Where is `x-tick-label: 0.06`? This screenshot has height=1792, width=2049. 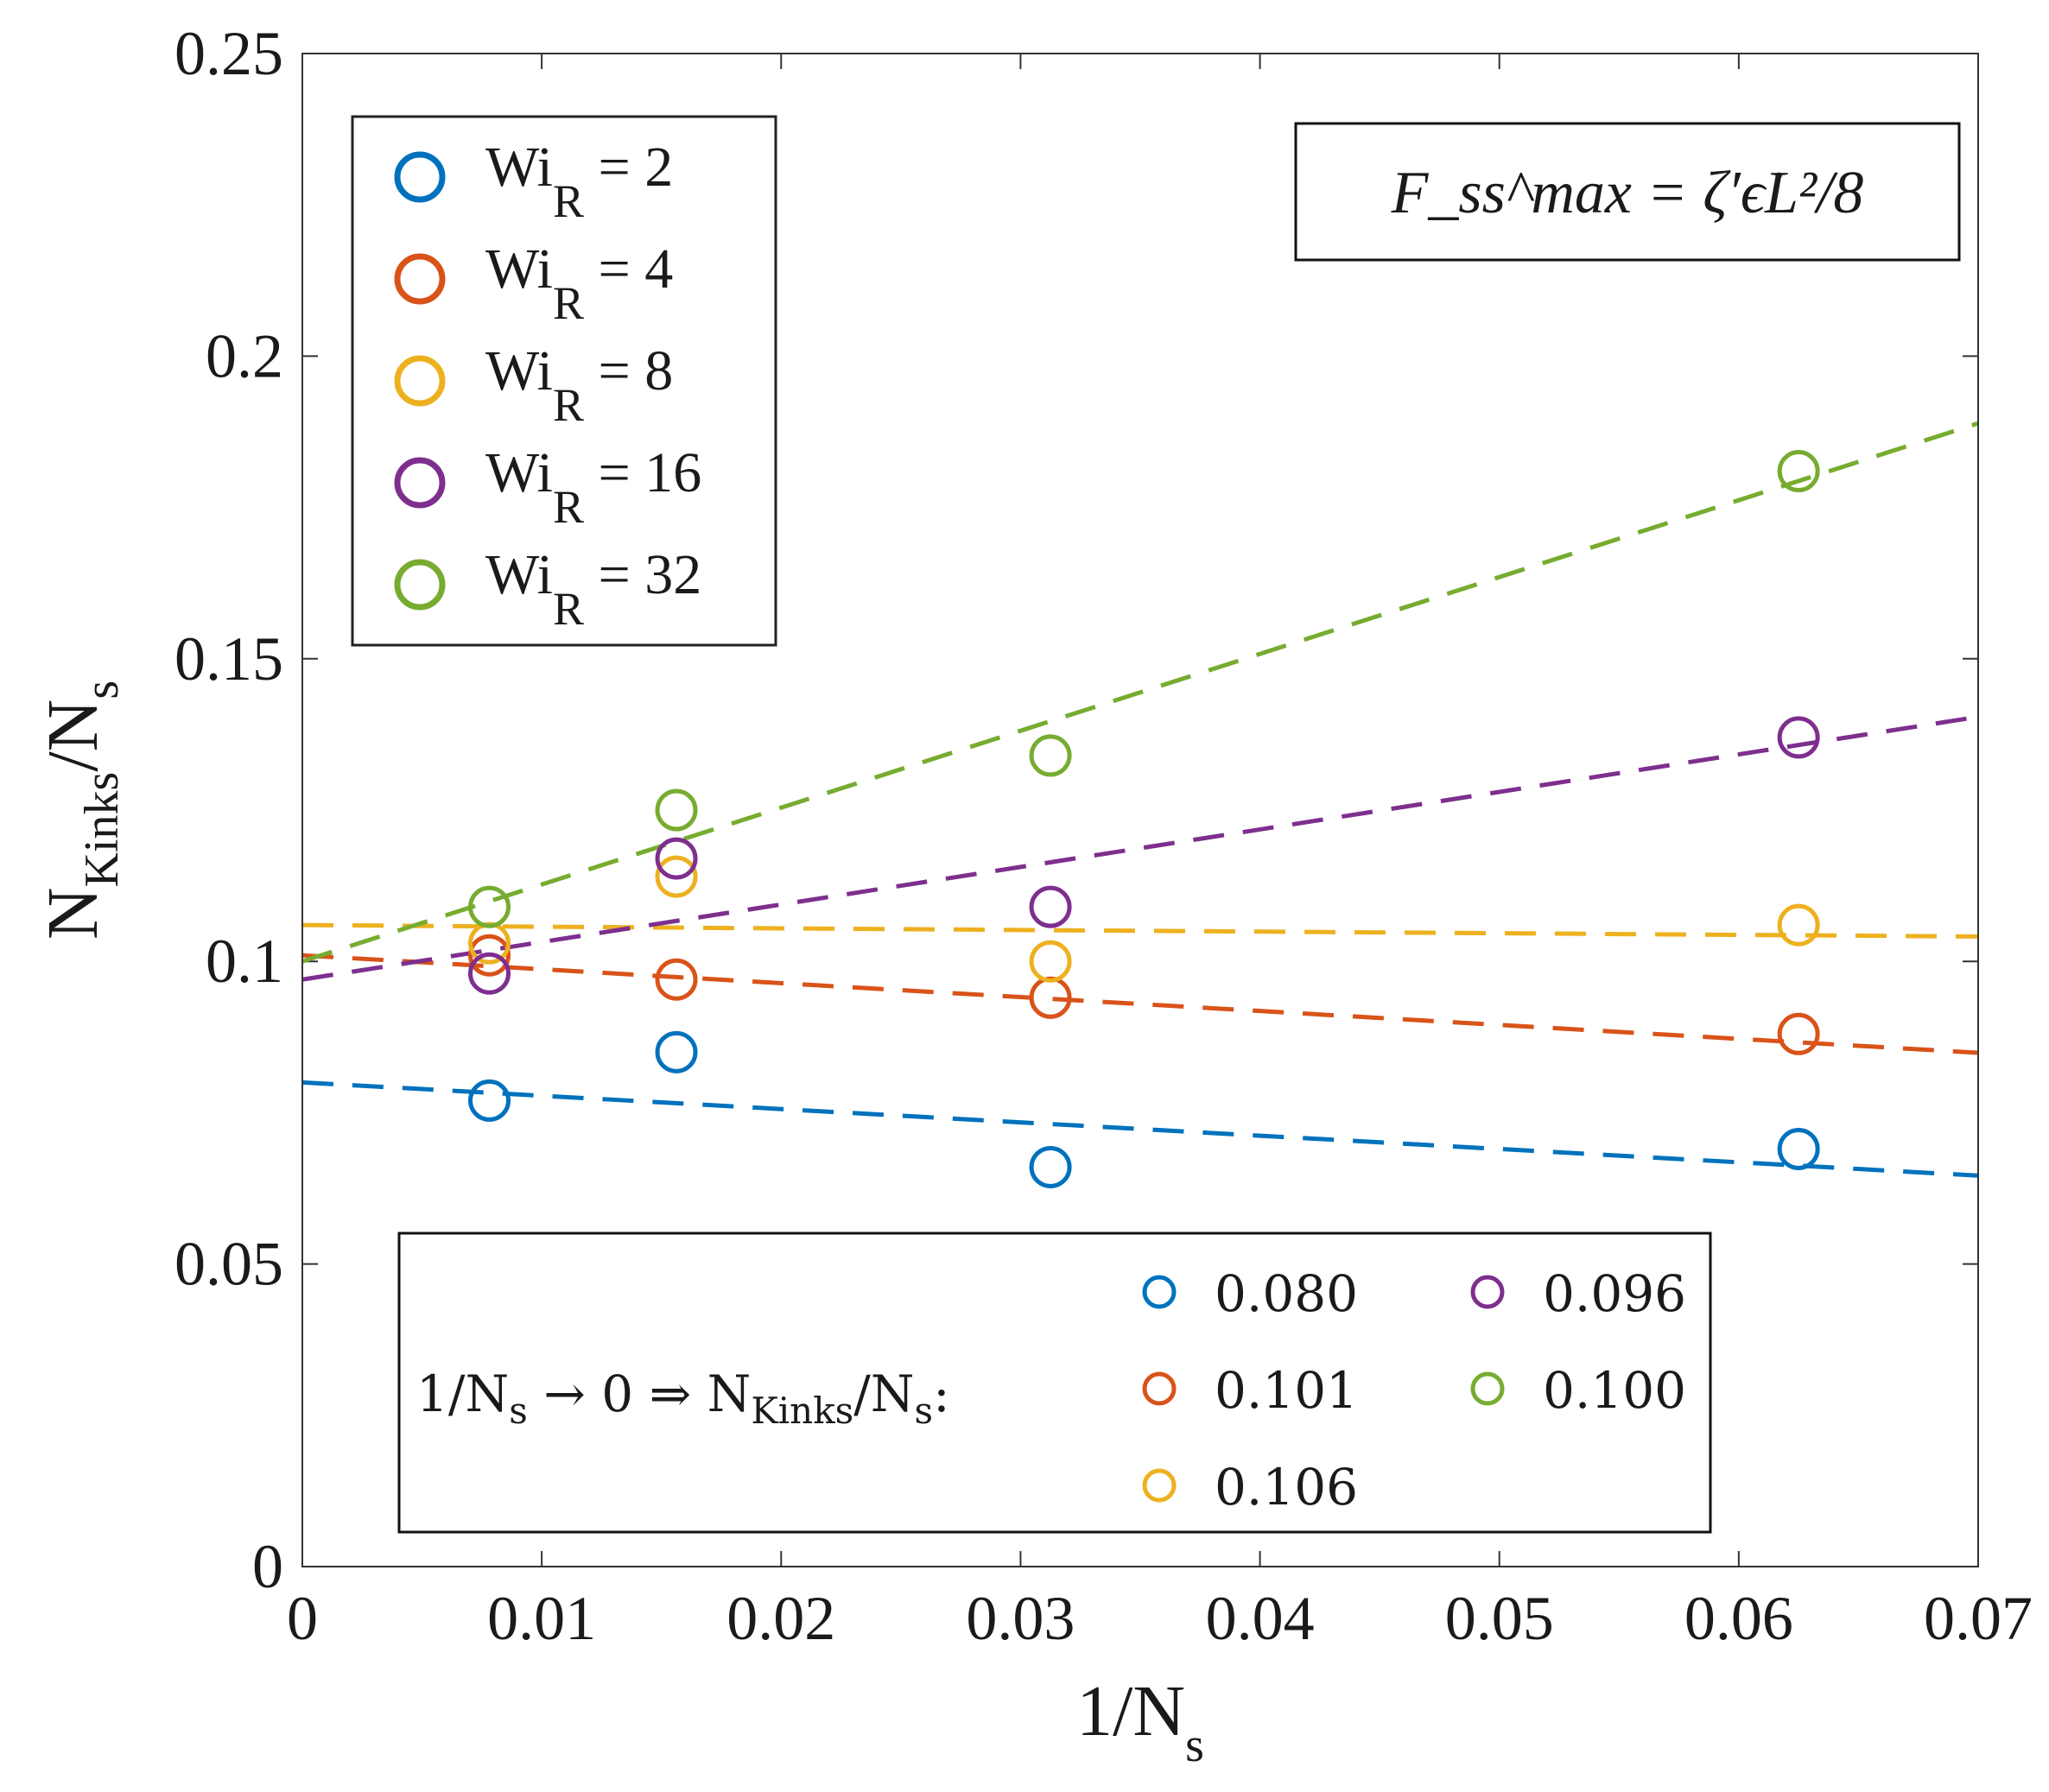 x-tick-label: 0.06 is located at coordinates (1738, 1619).